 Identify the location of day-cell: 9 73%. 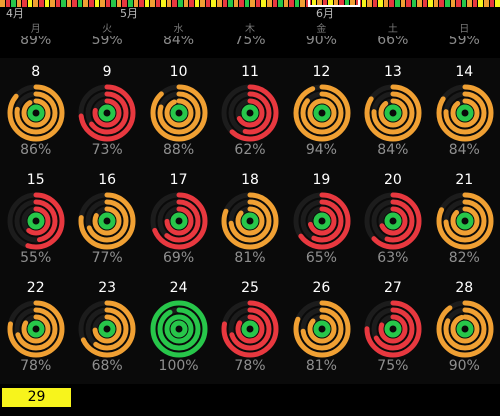
(106, 113).